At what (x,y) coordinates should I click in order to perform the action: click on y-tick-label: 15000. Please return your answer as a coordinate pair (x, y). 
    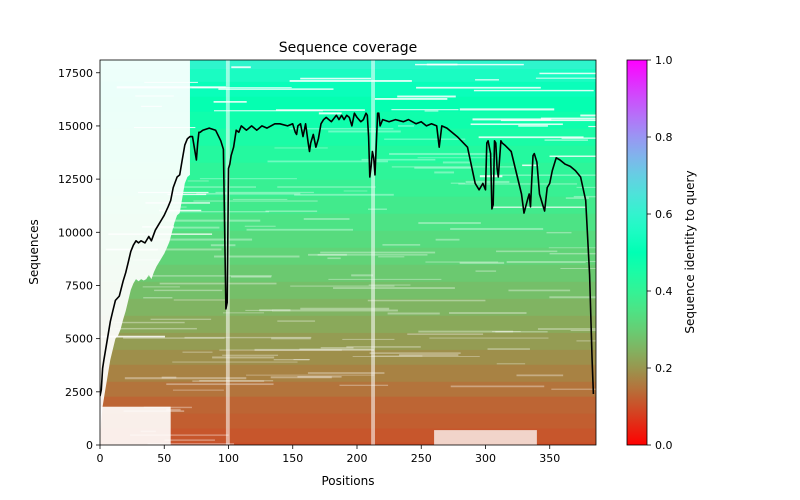
    Looking at the image, I should click on (75, 126).